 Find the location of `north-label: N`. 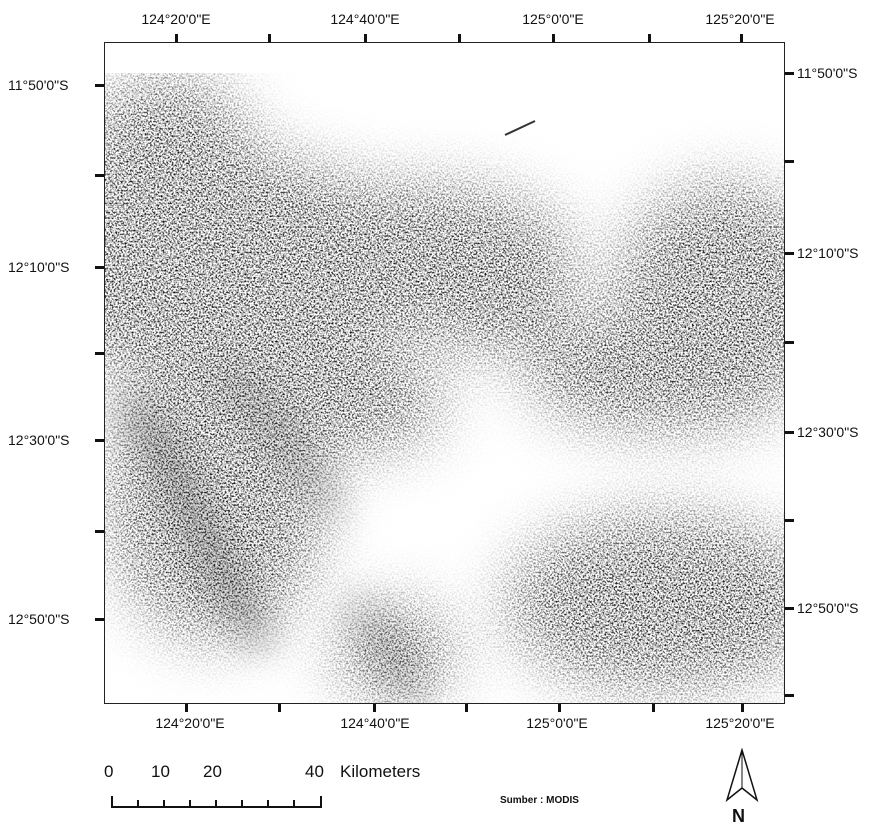

north-label: N is located at coordinates (738, 816).